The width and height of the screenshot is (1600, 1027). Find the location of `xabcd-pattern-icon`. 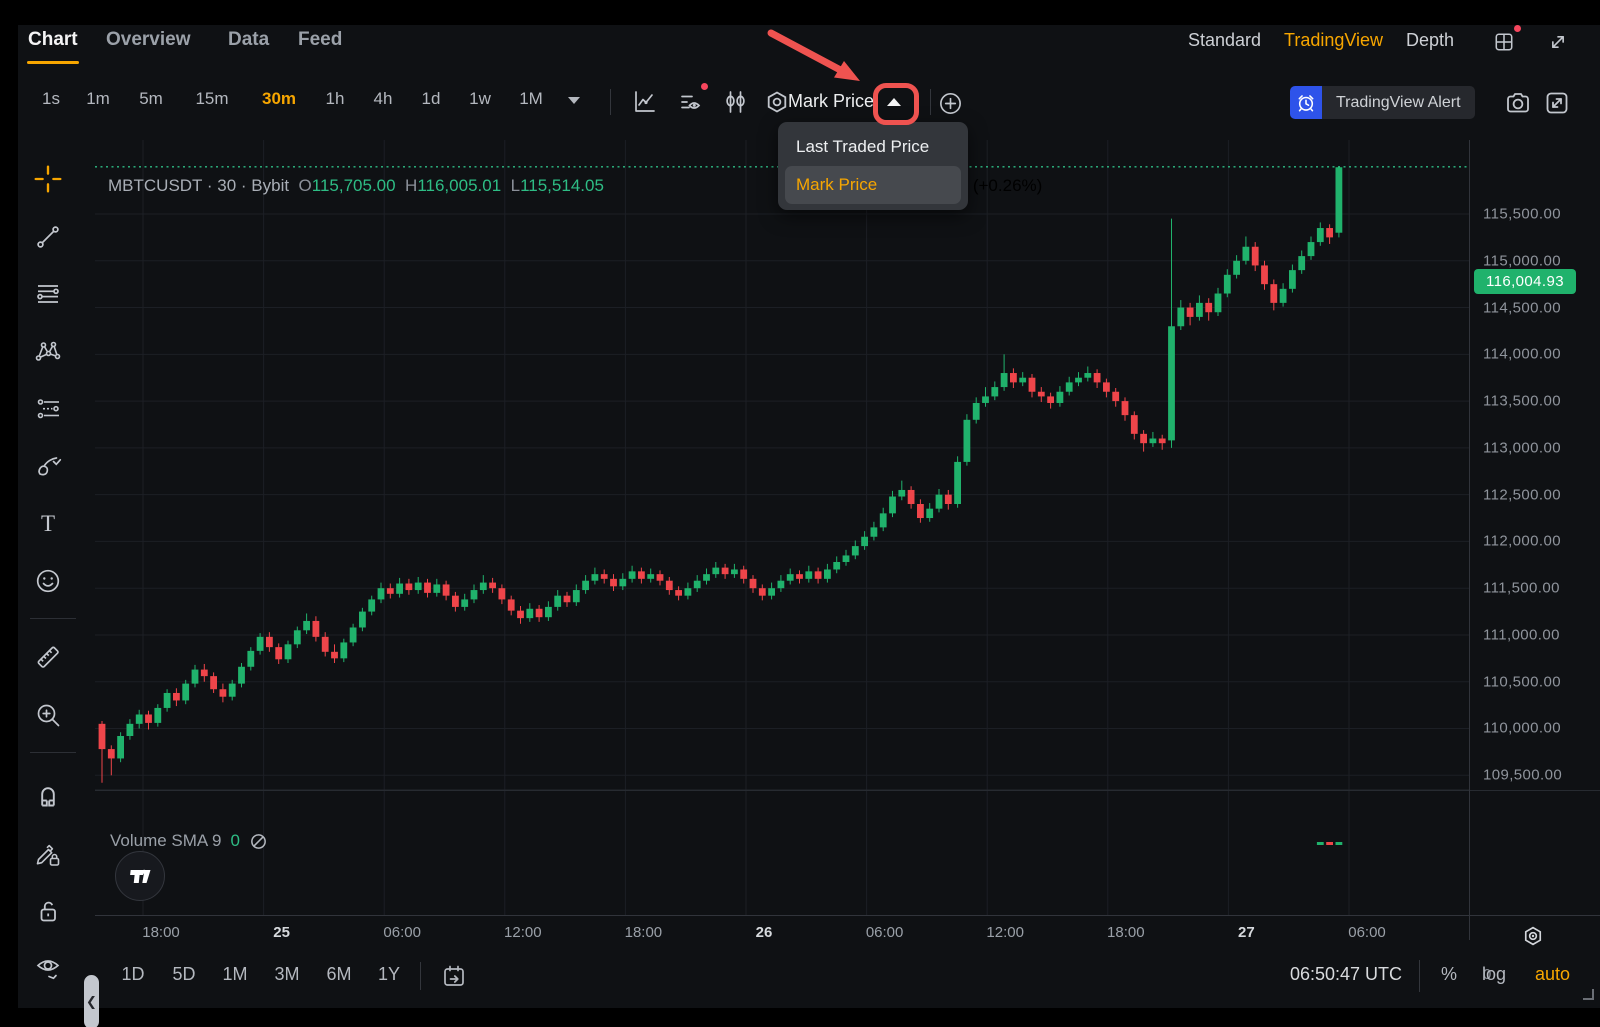

xabcd-pattern-icon is located at coordinates (48, 351).